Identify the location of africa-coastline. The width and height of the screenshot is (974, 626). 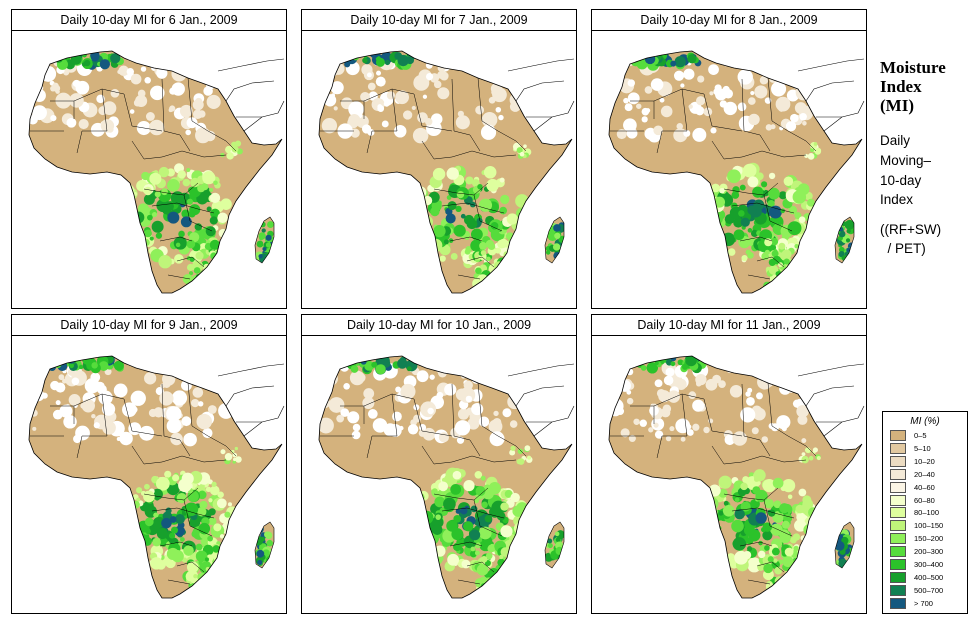
(155, 172).